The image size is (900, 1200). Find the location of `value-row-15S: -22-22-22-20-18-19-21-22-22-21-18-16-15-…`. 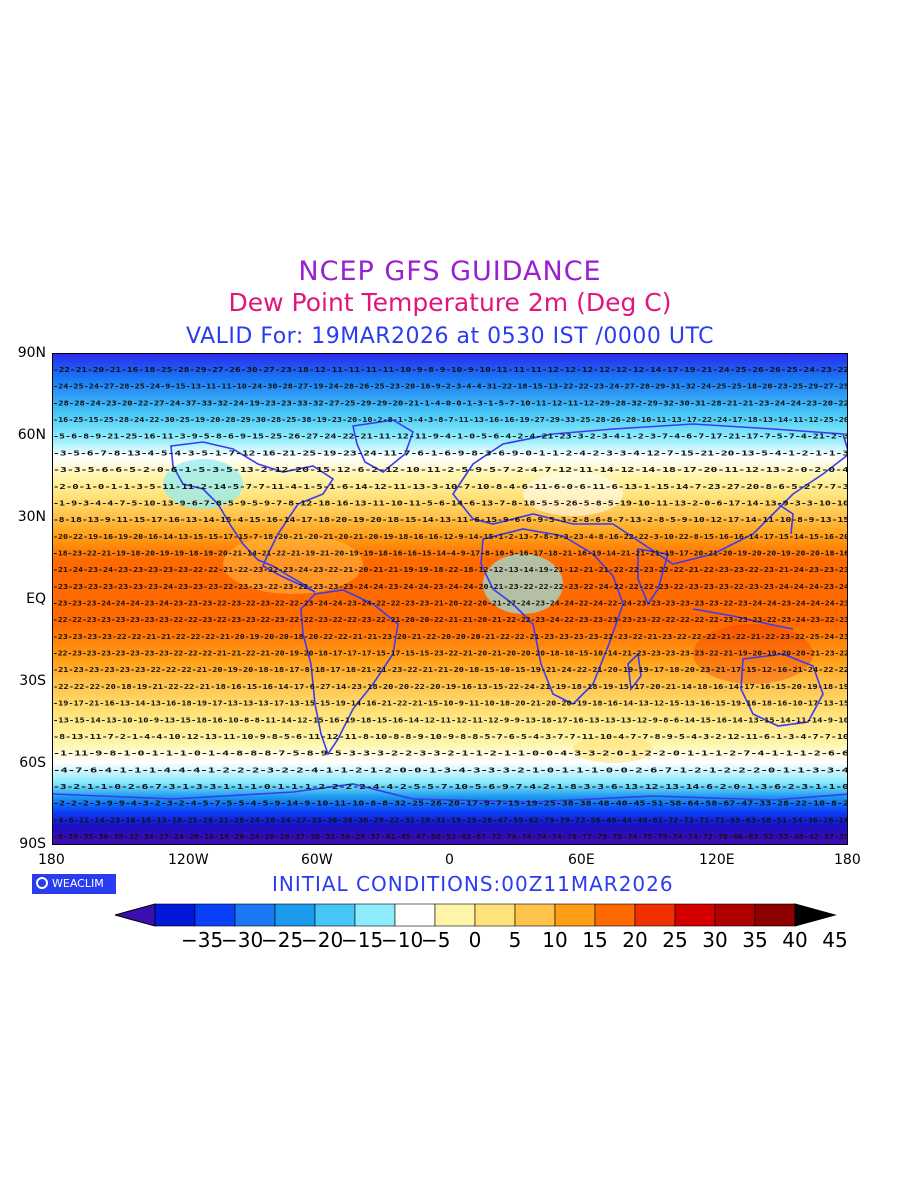

value-row-15S: -22-22-22-20-18-19-21-22-22-21-18-16-15-… is located at coordinates (450, 686).